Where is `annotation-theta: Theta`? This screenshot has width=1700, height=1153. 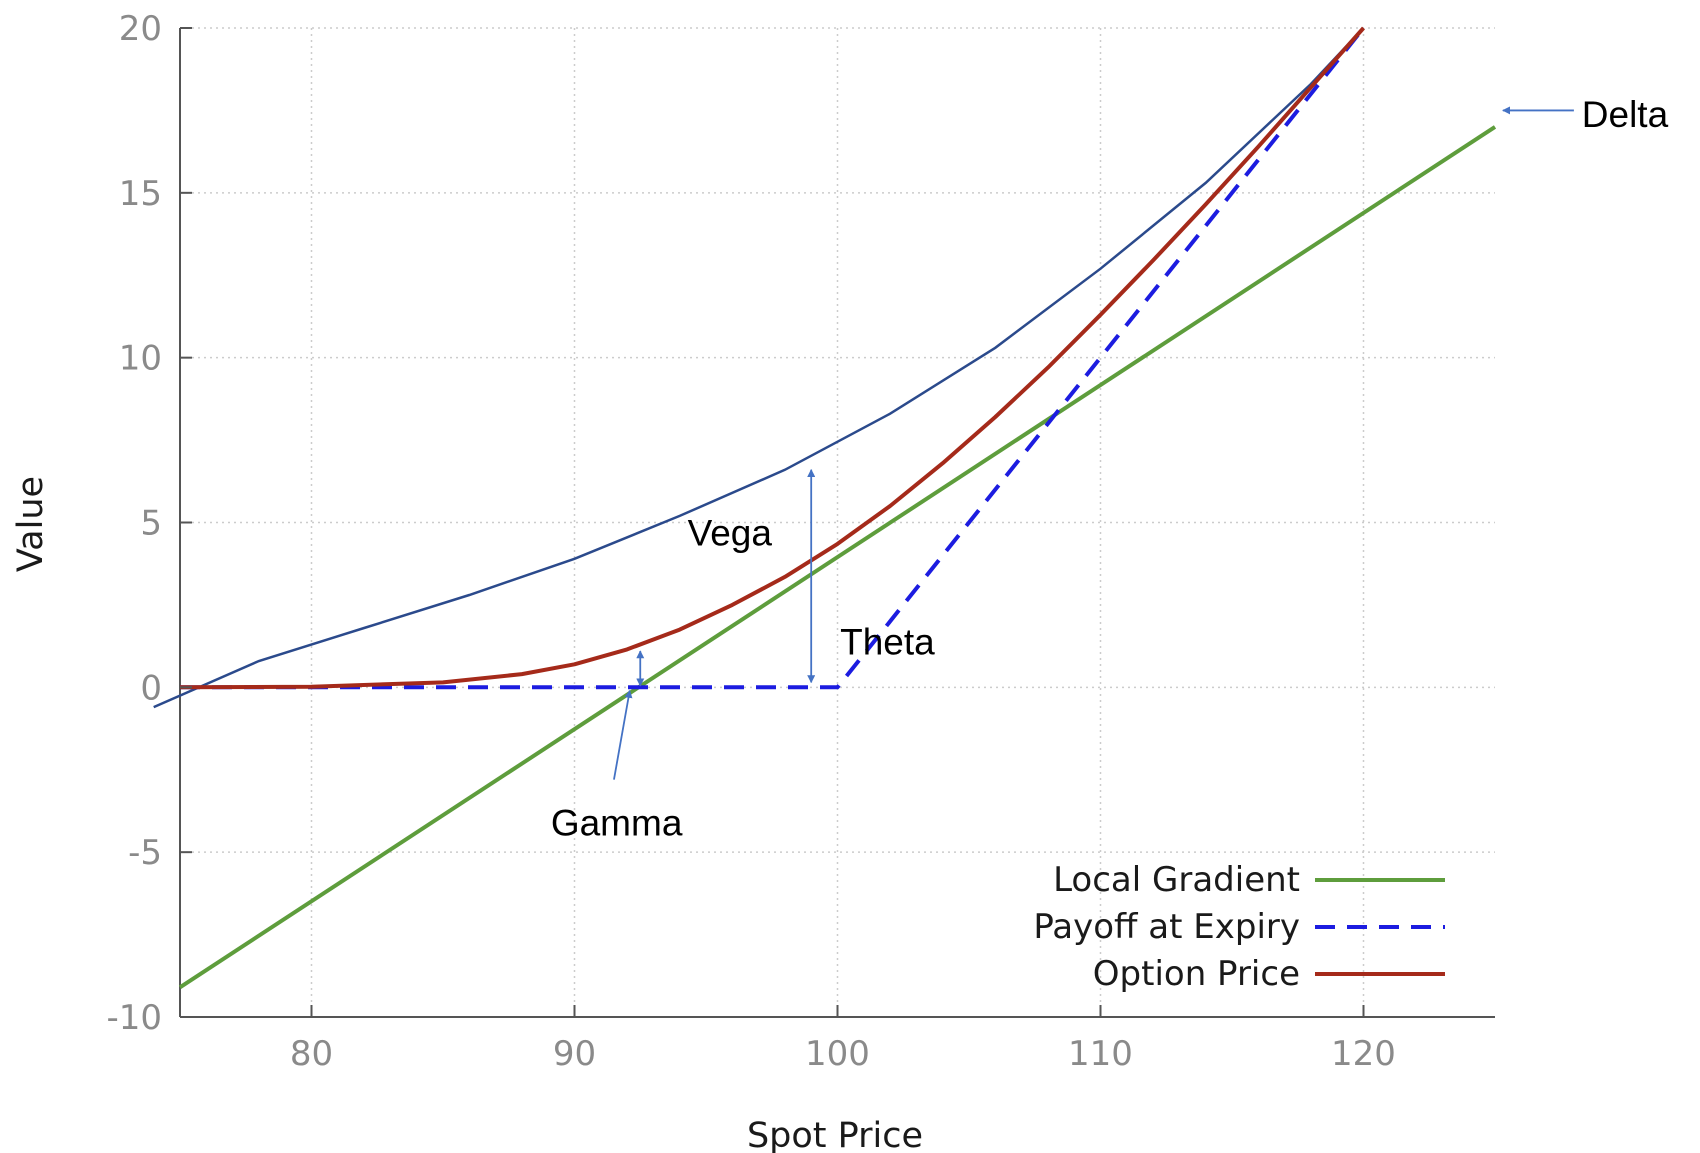
annotation-theta: Theta is located at coordinates (887, 641).